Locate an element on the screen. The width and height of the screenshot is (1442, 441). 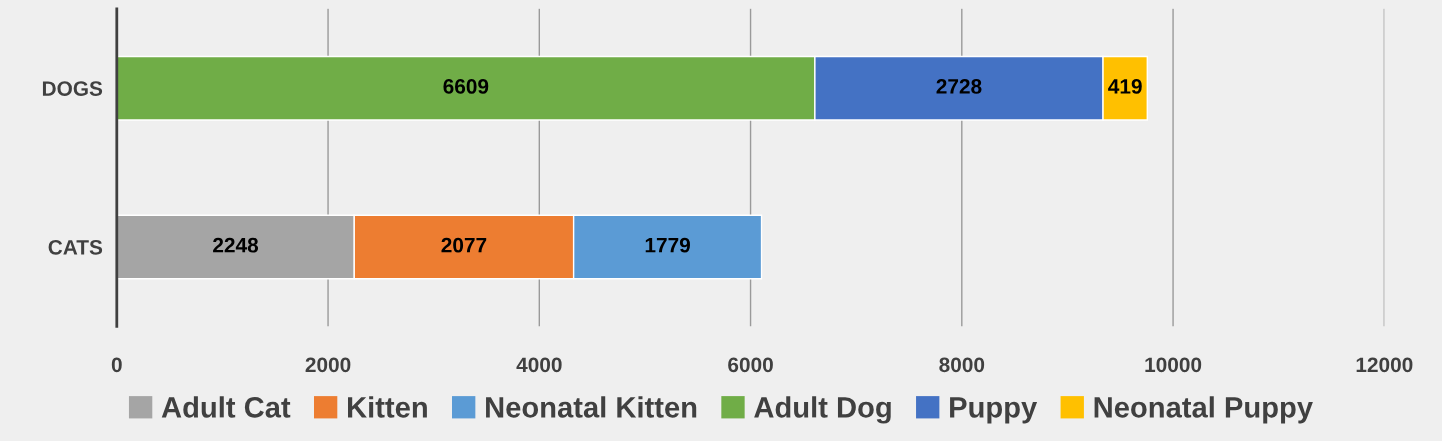
legend-label: Adult Cat is located at coordinates (226, 407).